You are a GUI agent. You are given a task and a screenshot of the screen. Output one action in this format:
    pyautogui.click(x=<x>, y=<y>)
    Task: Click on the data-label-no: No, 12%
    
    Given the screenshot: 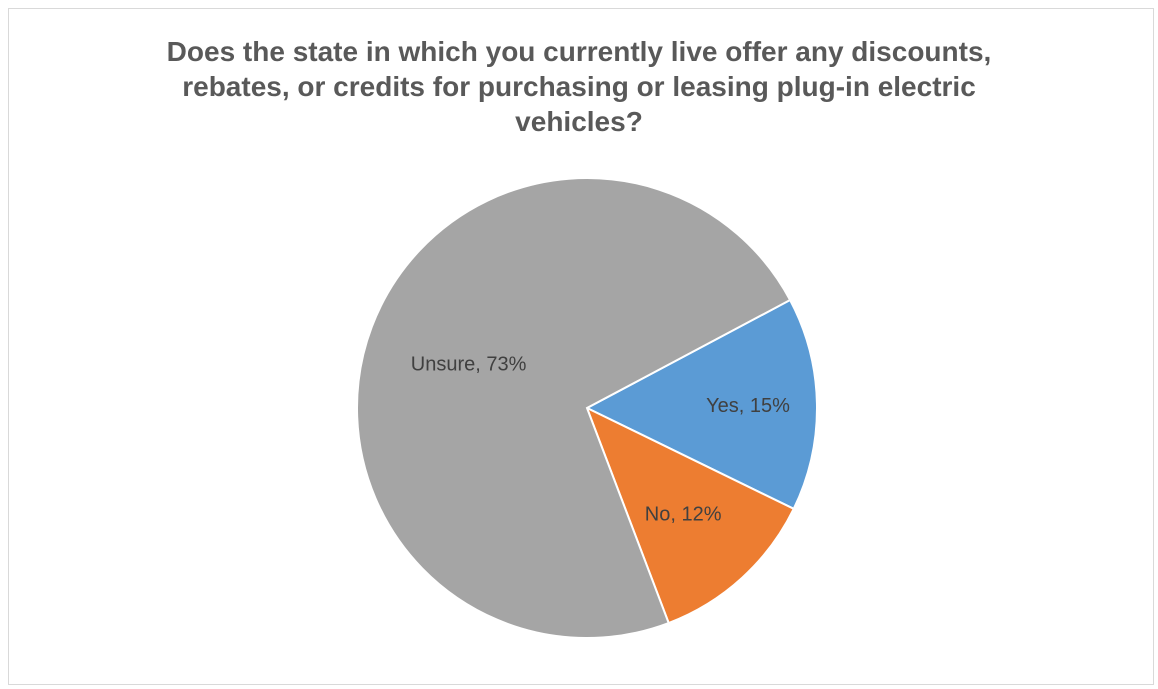 What is the action you would take?
    pyautogui.click(x=683, y=514)
    